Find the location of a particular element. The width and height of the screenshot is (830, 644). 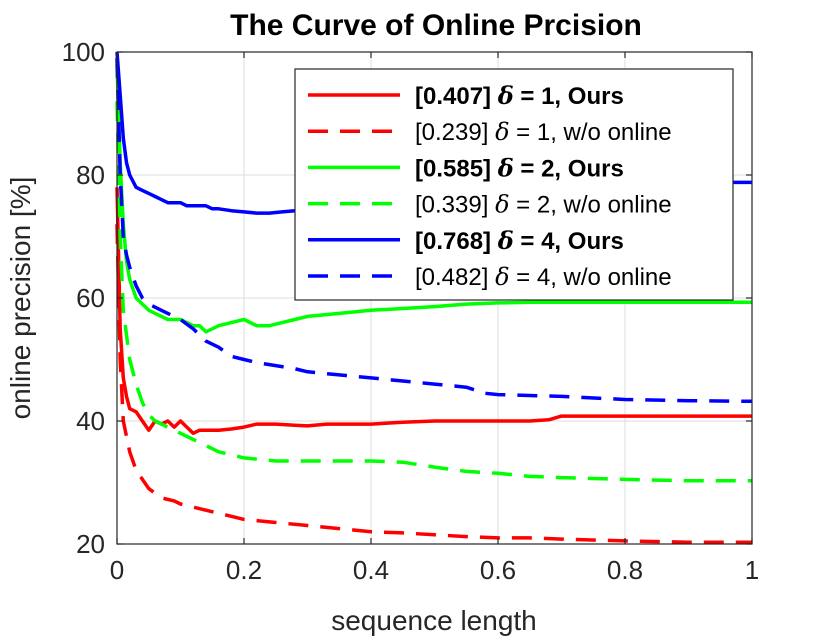

y-tick-label: 20 is located at coordinates (90, 544).